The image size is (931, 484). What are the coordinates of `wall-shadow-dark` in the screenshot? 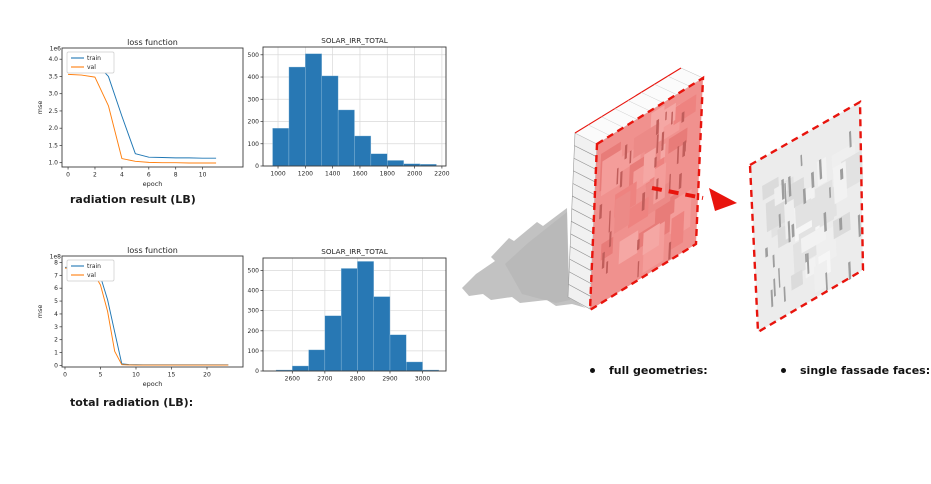 It's located at (537, 257).